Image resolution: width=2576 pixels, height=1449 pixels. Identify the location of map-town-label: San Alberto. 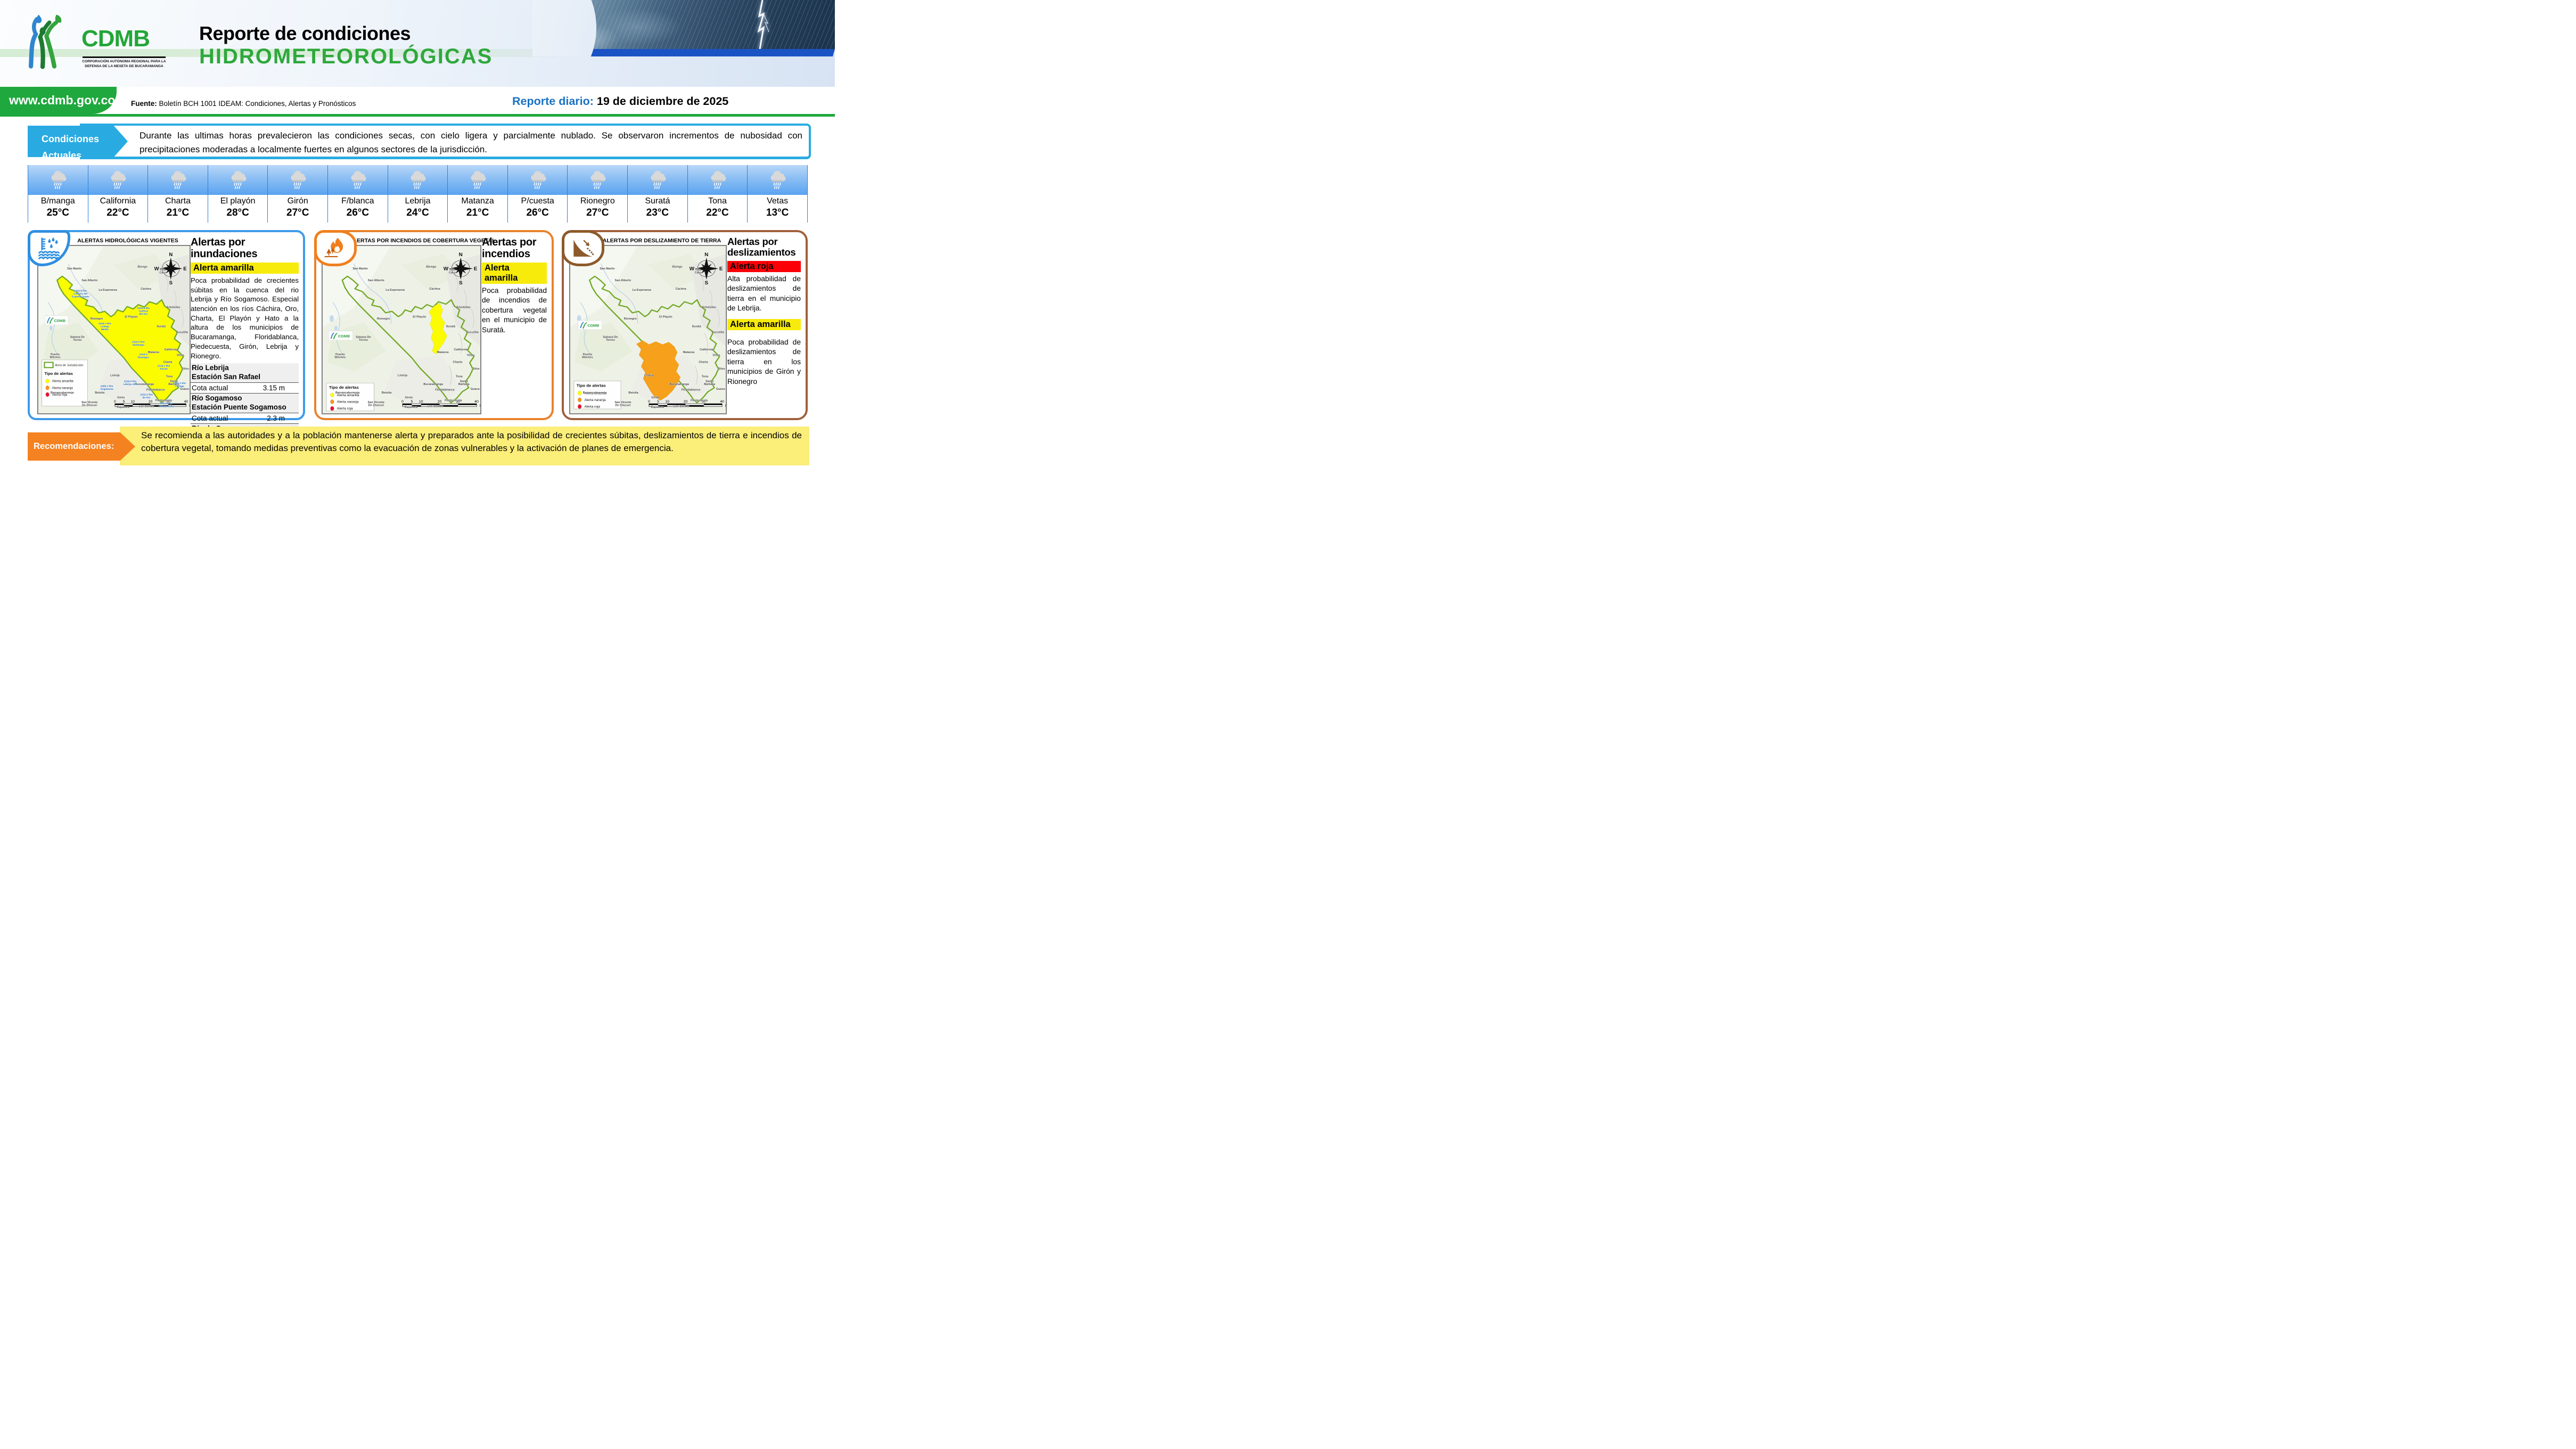
(376, 280).